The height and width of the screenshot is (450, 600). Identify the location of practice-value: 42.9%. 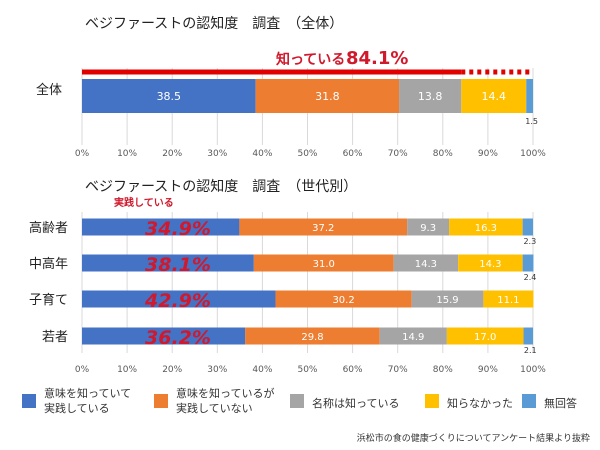
(177, 301).